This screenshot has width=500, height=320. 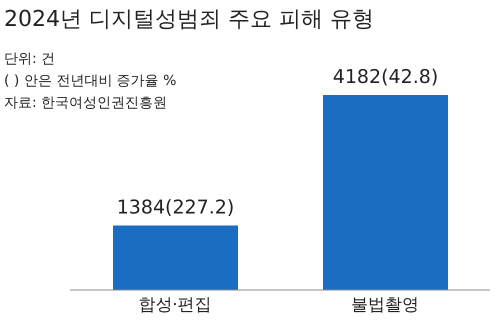 What do you see at coordinates (175, 305) in the screenshot?
I see `x-tick-label: 합성·편집` at bounding box center [175, 305].